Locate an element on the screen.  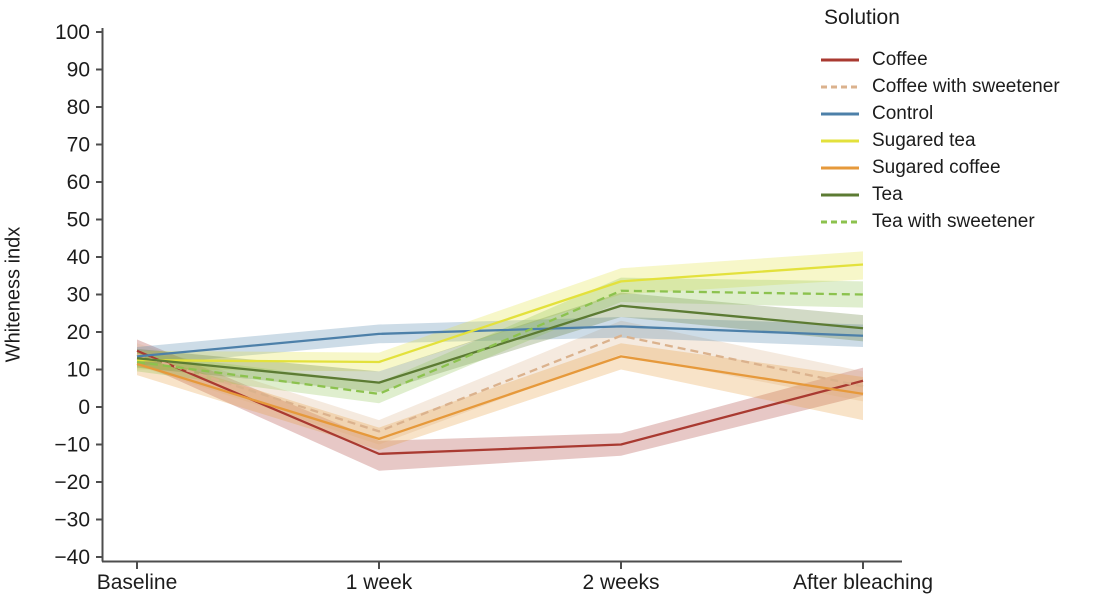
line-sugared-tea is located at coordinates (500, 313).